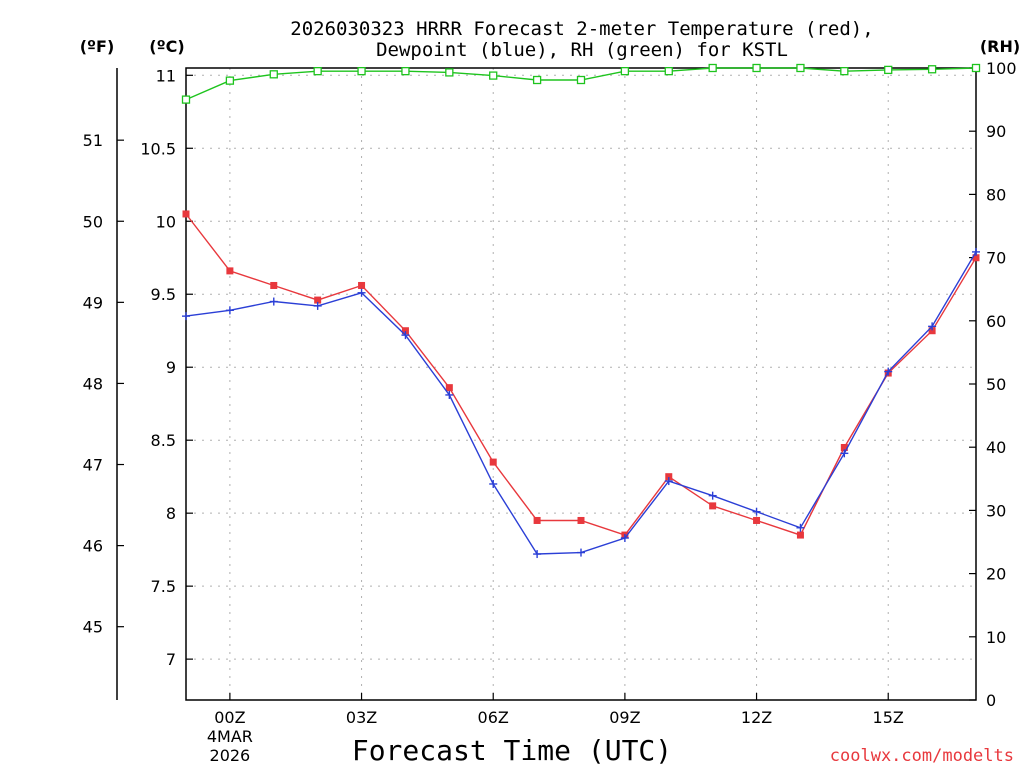 The width and height of the screenshot is (1024, 768). Describe the element at coordinates (230, 736) in the screenshot. I see `time-tick-date: 4MAR` at that location.